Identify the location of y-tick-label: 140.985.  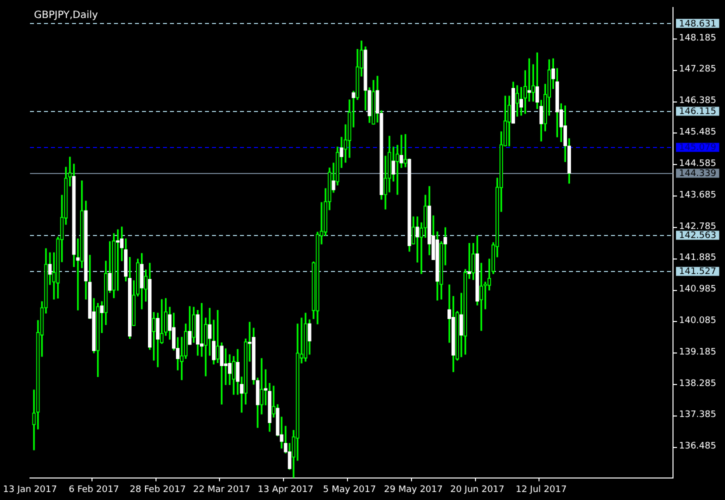
(697, 289).